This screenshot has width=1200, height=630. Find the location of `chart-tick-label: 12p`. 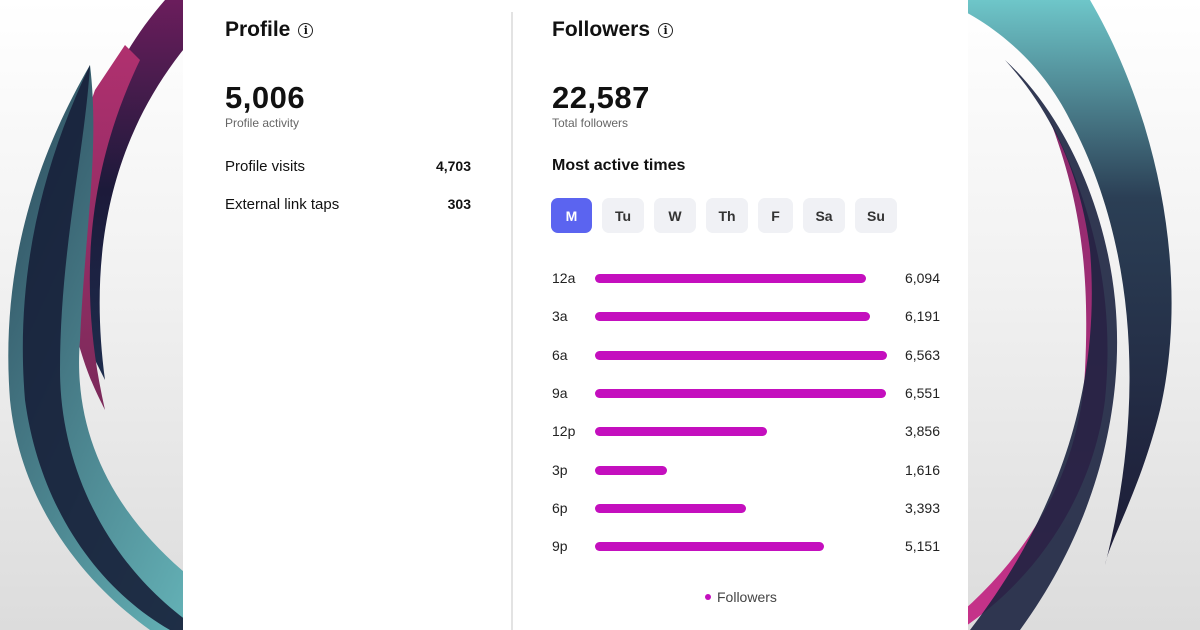

chart-tick-label: 12p is located at coordinates (564, 431).